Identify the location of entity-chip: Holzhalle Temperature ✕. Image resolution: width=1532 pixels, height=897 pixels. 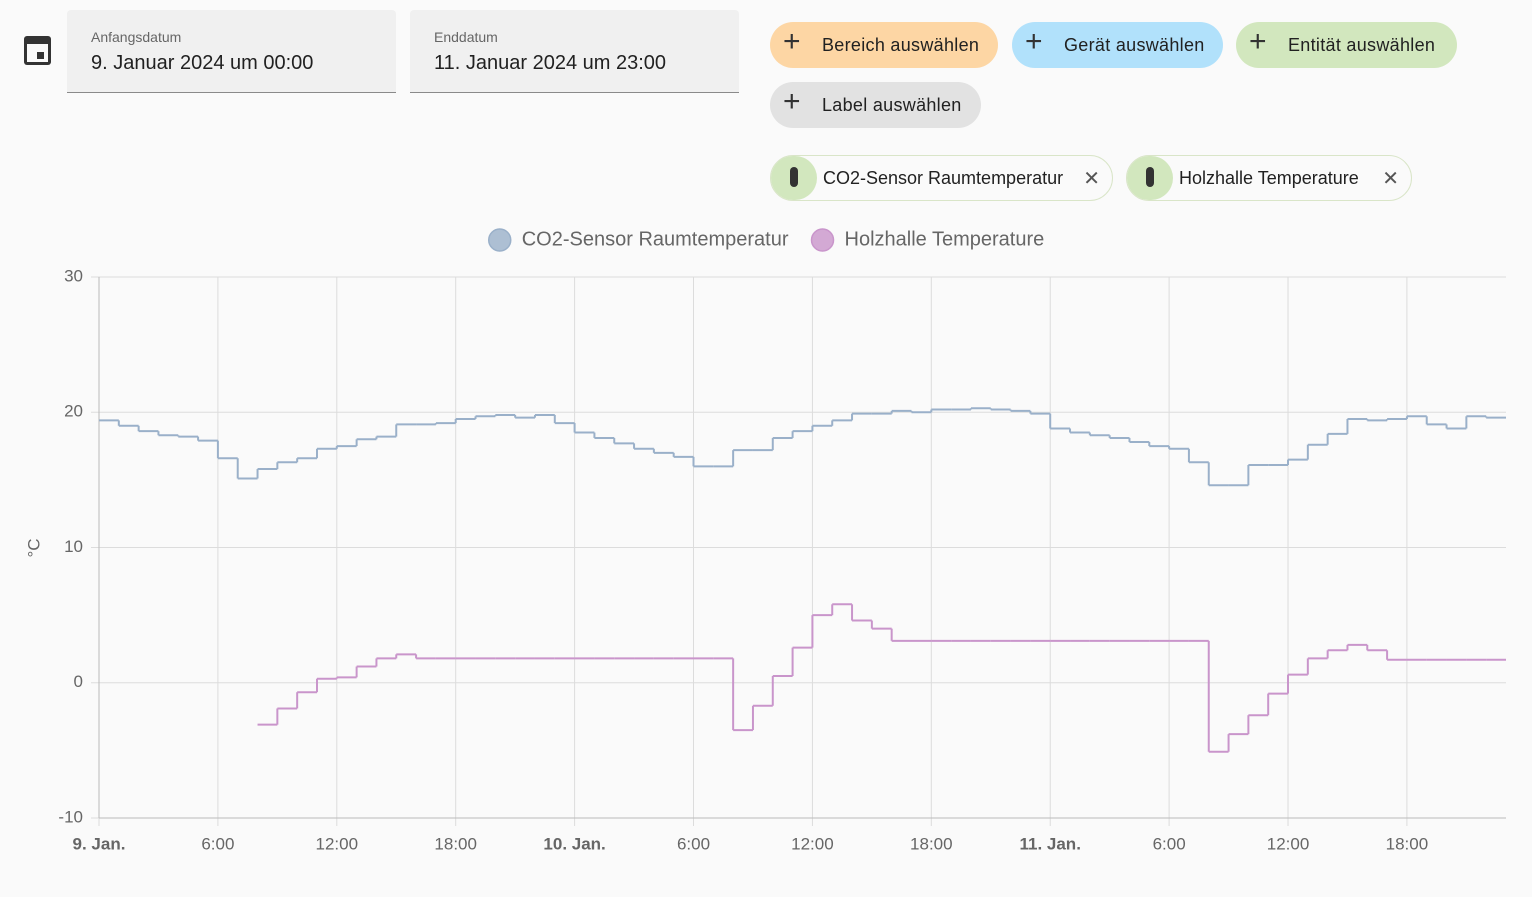
(1269, 178).